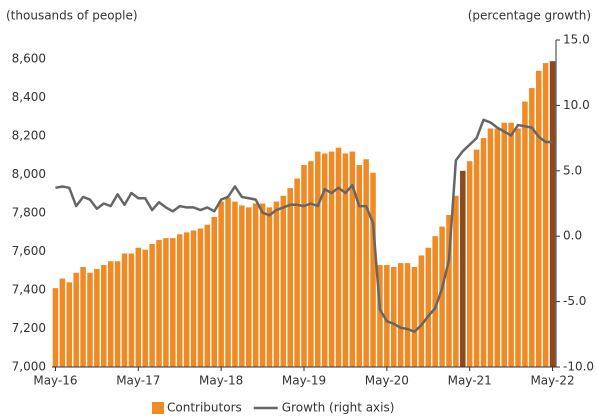 The image size is (597, 420). Describe the element at coordinates (470, 381) in the screenshot. I see `x-tick-label: May-21` at that location.